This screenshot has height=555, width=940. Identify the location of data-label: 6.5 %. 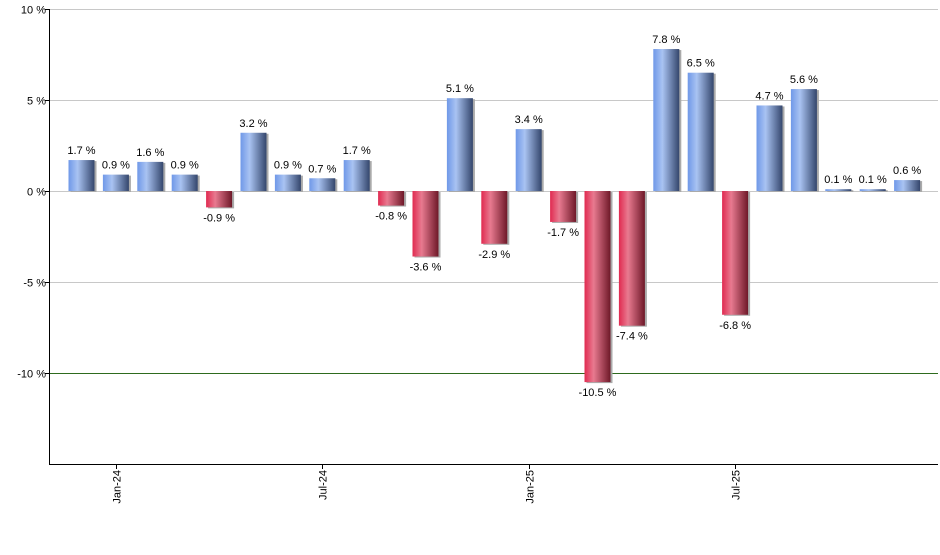
(701, 64).